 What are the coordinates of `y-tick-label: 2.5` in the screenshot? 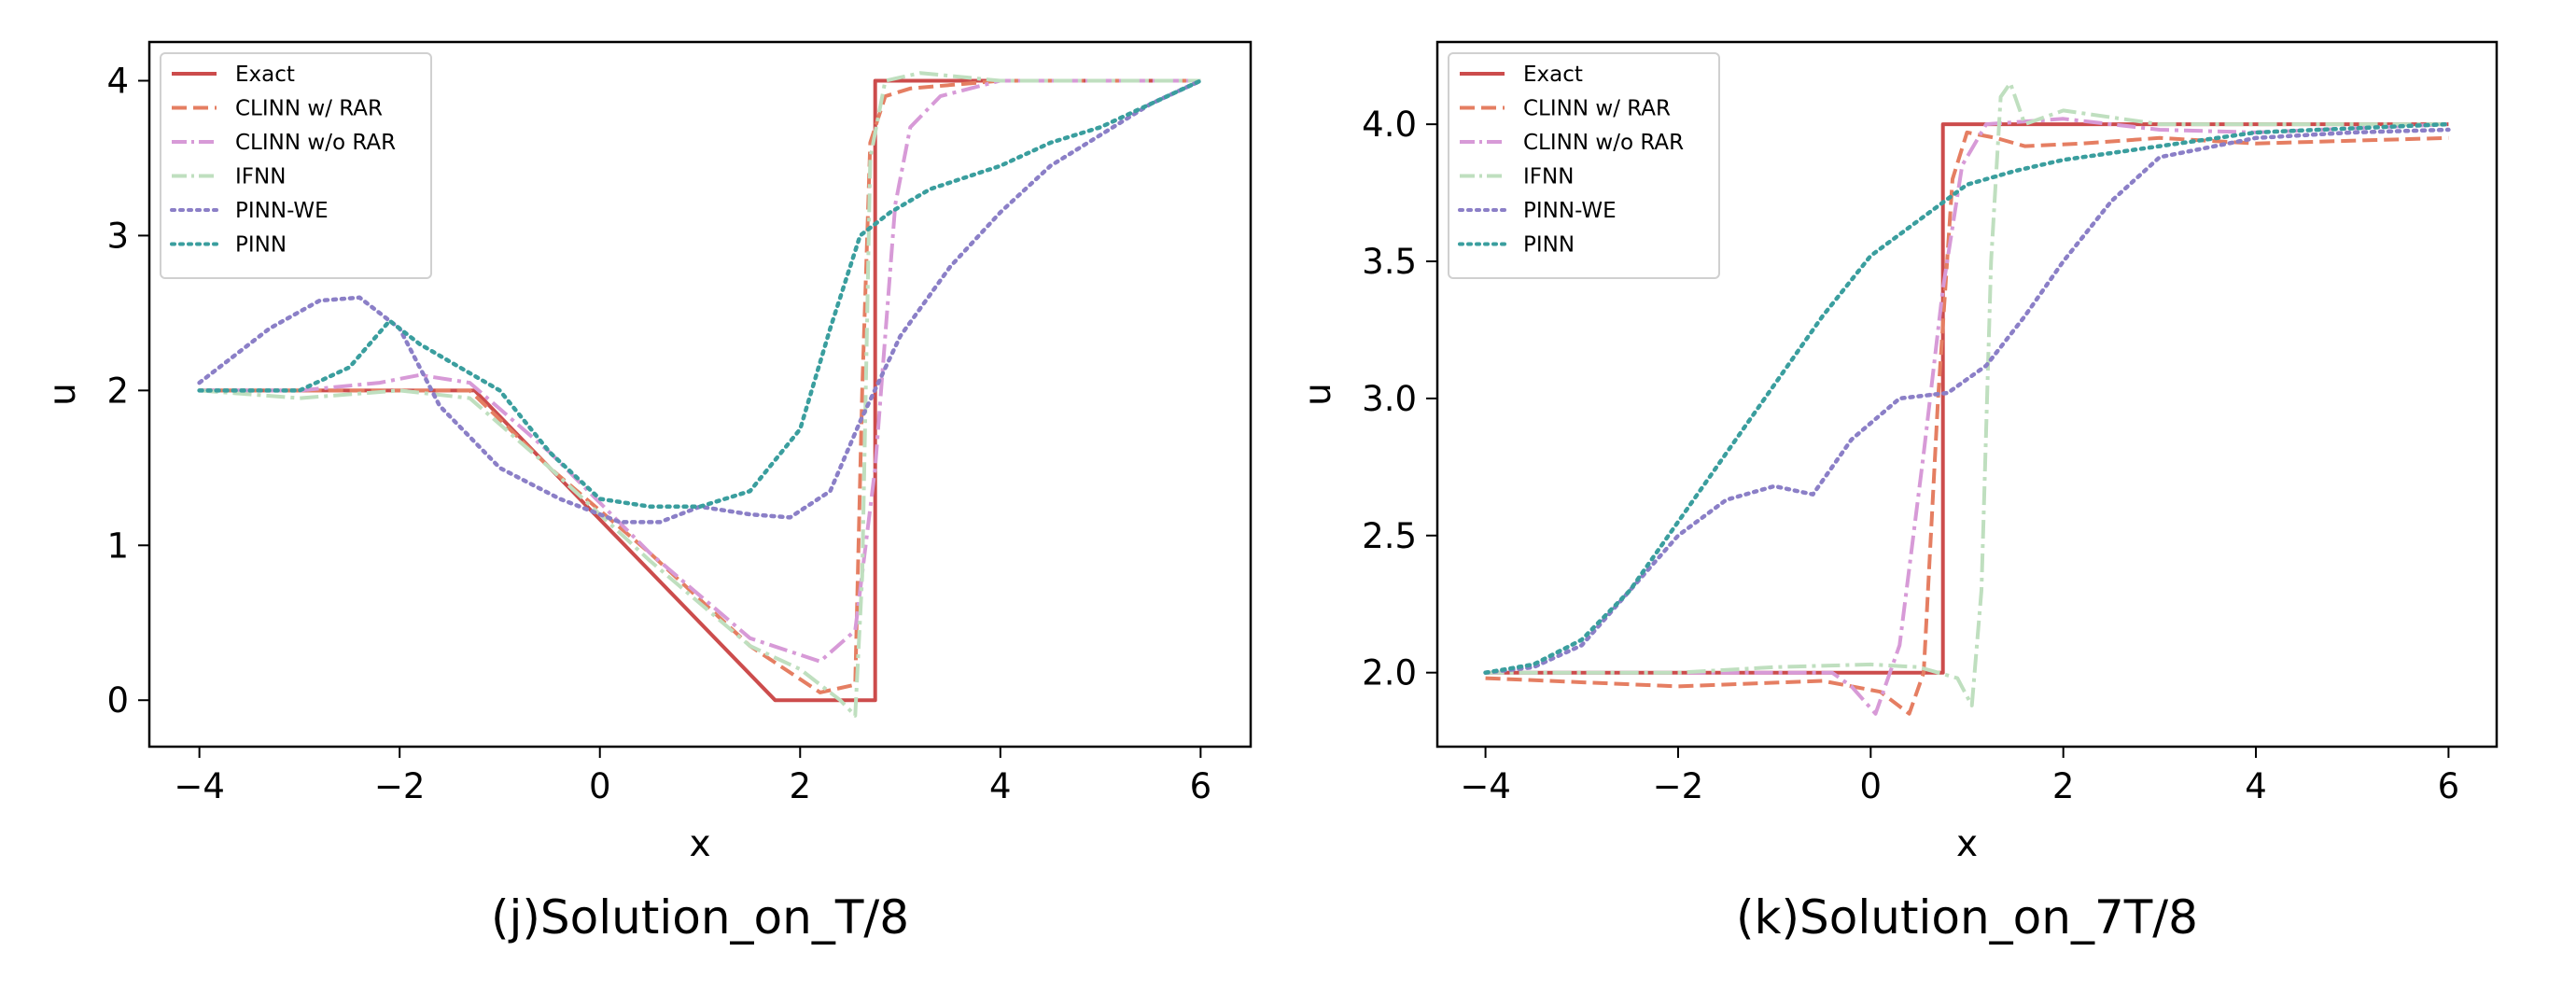 It's located at (1389, 536).